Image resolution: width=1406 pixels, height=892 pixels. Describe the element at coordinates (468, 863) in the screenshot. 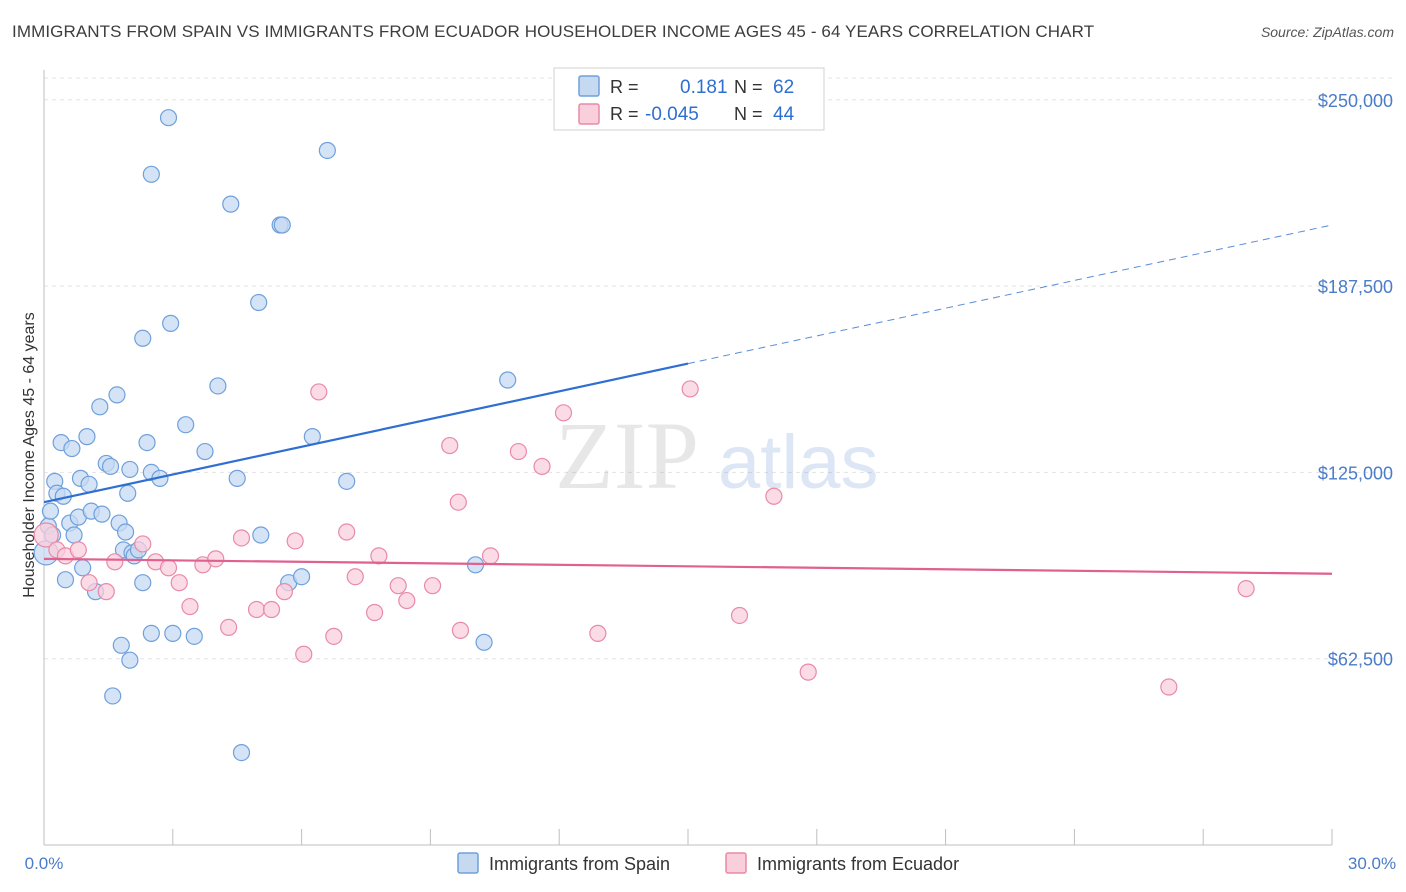

I see `bottom-legend-swatch-spain` at that location.